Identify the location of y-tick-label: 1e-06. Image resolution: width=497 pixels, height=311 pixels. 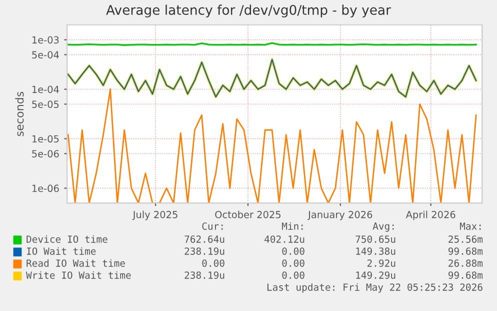
(45, 188).